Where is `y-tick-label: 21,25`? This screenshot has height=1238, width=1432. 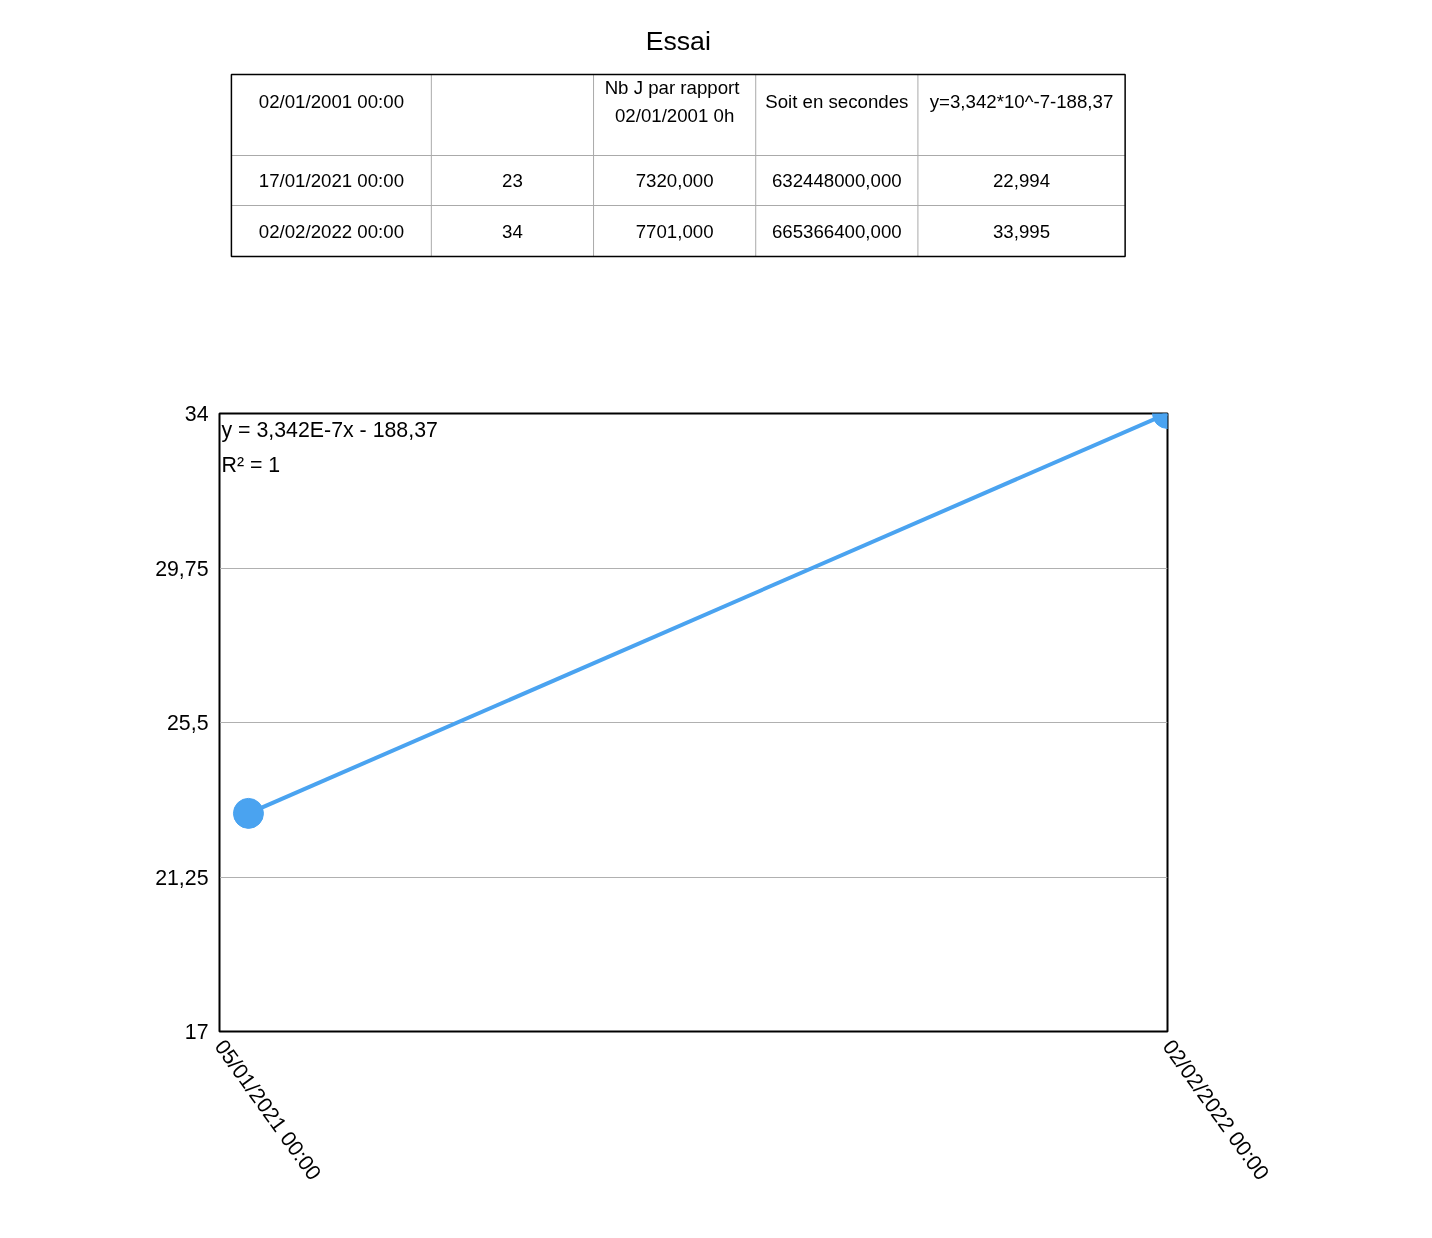
y-tick-label: 21,25 is located at coordinates (182, 877).